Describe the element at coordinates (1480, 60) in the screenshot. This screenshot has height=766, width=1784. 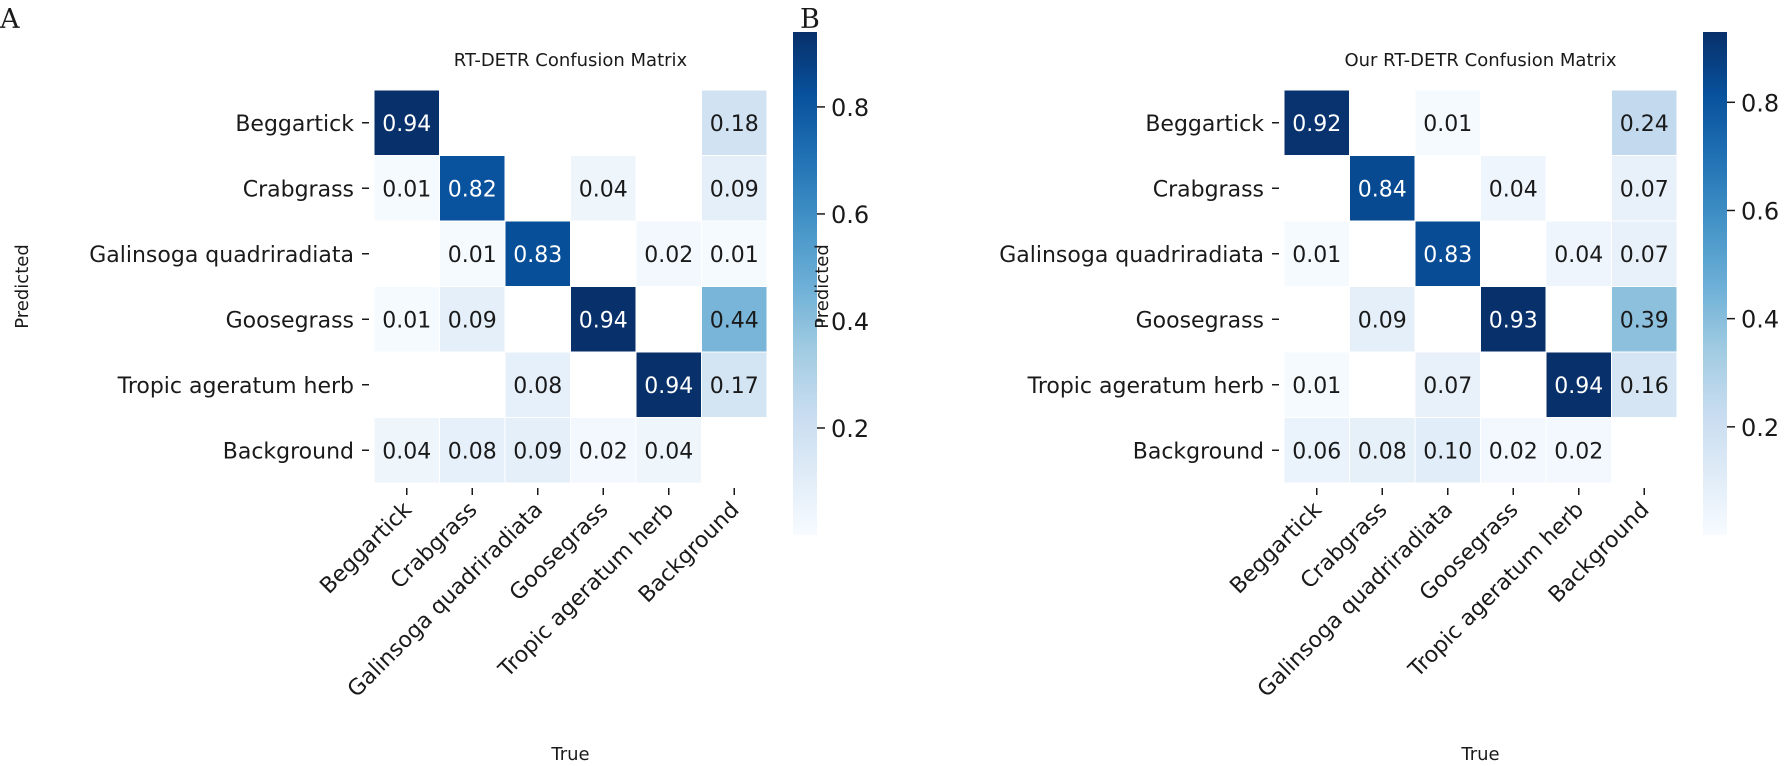
I see `chart-title: Our RT-DETR Confusion Matrix` at that location.